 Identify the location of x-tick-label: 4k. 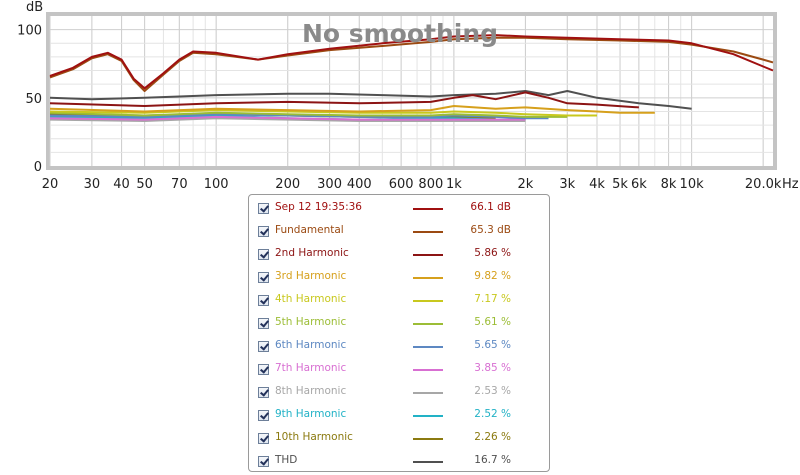
(597, 183).